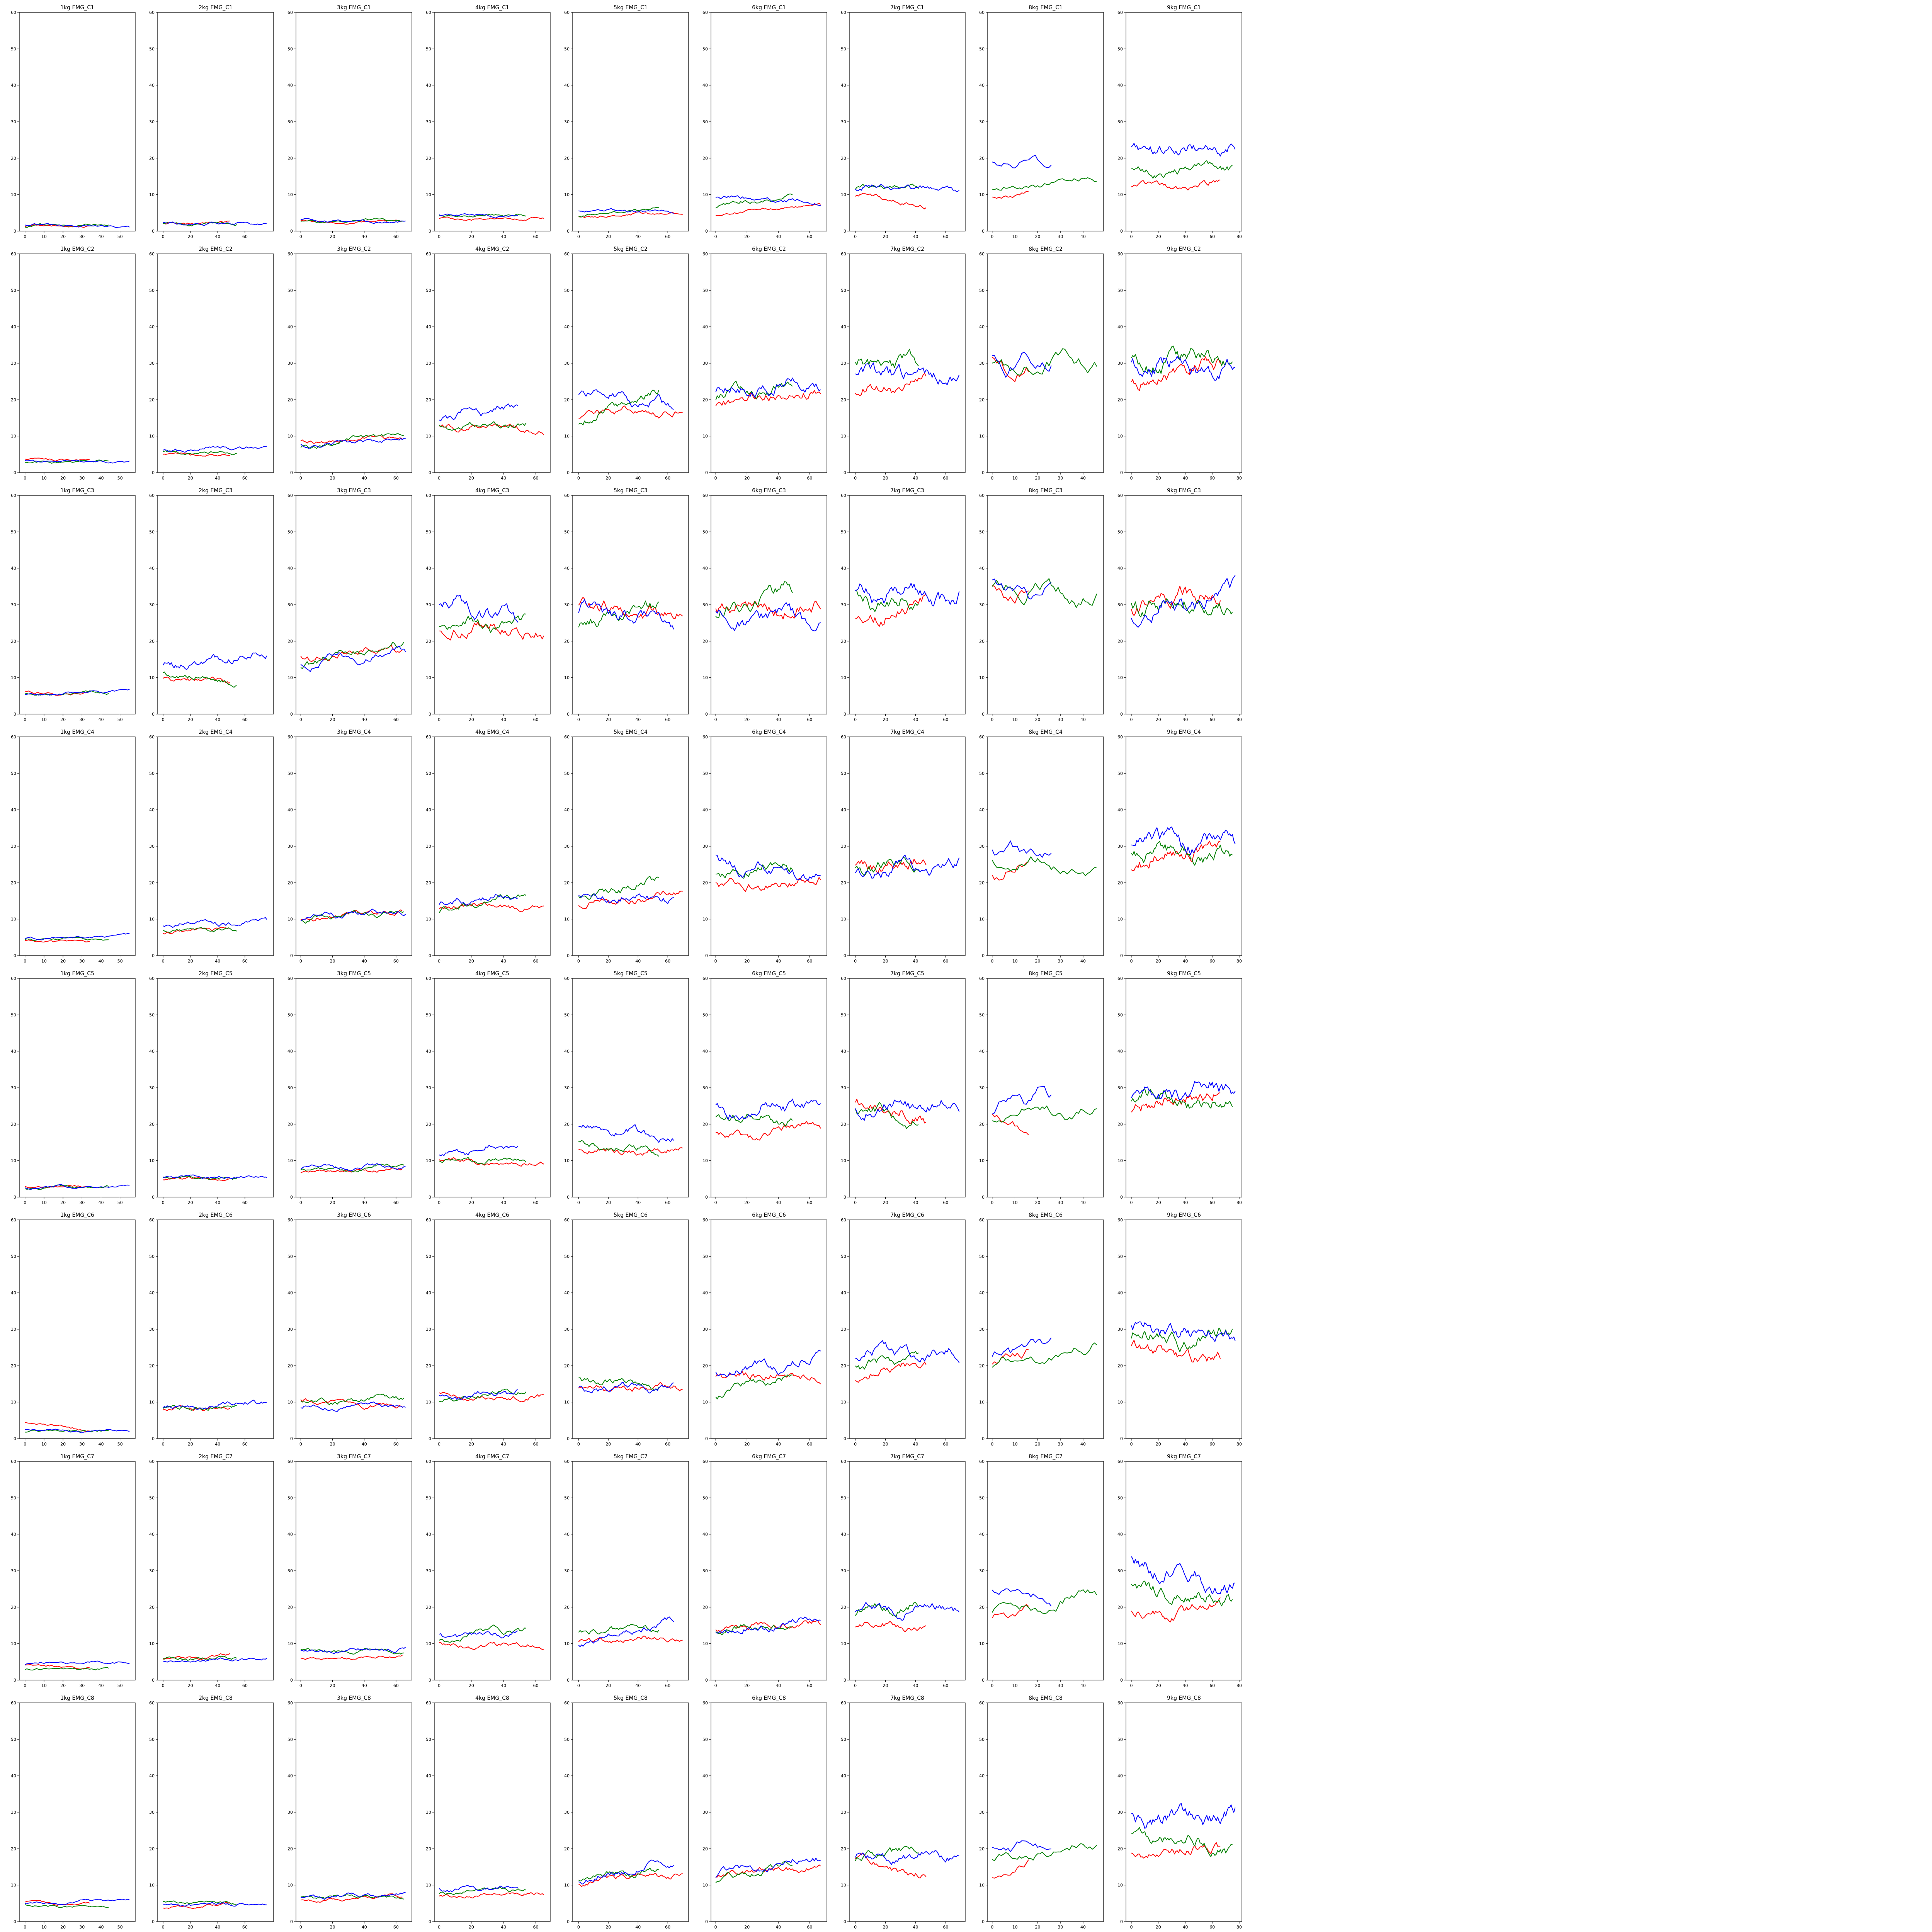  What do you see at coordinates (212, 122) in the screenshot?
I see `panel-2kg-emg-c1: 2kg EMG_C1 0 10 20 30 40 50 60 0 20 40 60` at bounding box center [212, 122].